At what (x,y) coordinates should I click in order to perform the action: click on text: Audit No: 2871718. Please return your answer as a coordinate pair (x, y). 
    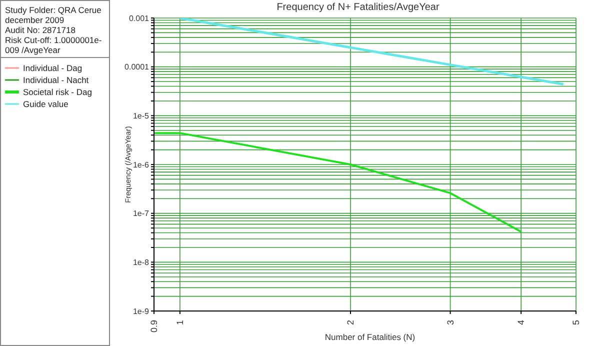
    Looking at the image, I should click on (40, 30).